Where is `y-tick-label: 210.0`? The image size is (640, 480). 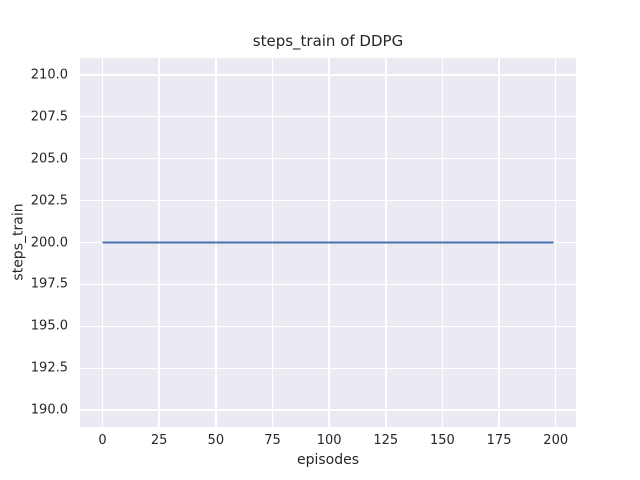
y-tick-label: 210.0 is located at coordinates (49, 75).